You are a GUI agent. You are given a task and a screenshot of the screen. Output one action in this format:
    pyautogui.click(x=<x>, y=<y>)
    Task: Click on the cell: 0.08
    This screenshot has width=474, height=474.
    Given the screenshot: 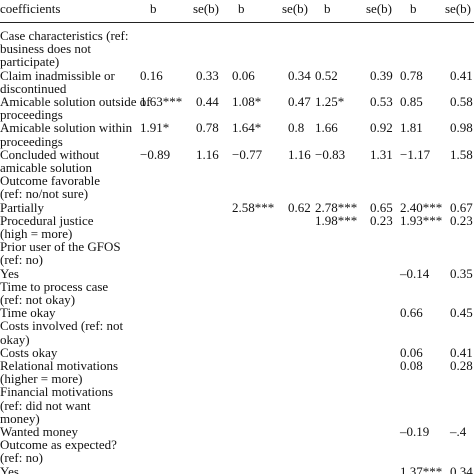 What is the action you would take?
    pyautogui.click(x=411, y=365)
    